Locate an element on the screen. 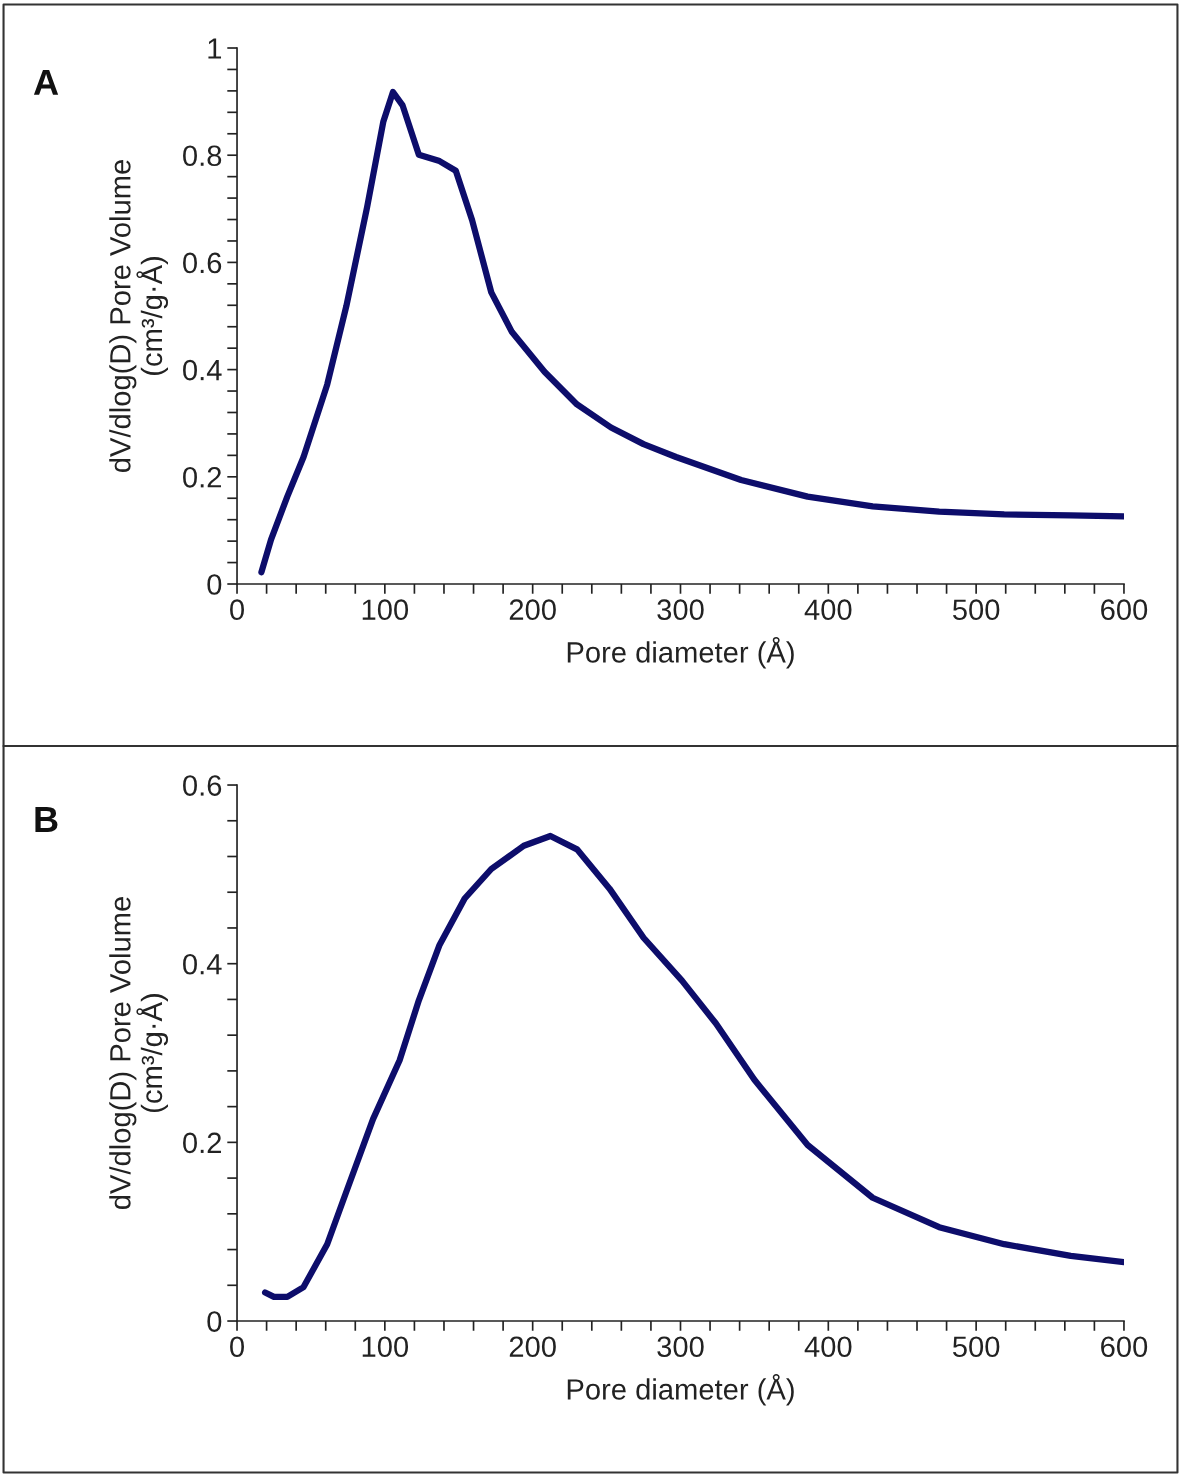 The image size is (1181, 1477). text: A is located at coordinates (46, 82).